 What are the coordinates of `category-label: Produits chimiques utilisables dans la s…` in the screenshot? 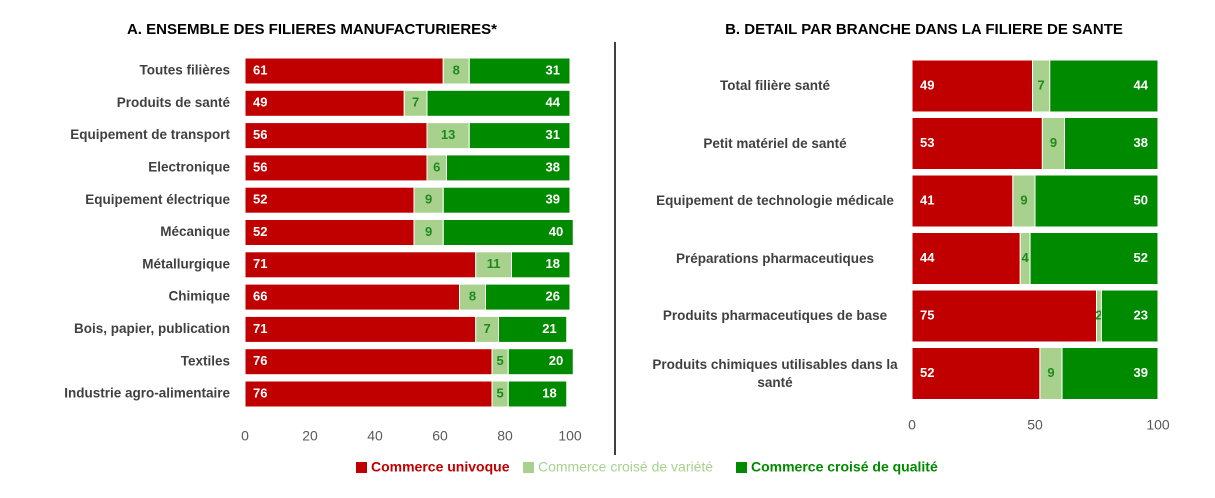 It's located at (775, 373).